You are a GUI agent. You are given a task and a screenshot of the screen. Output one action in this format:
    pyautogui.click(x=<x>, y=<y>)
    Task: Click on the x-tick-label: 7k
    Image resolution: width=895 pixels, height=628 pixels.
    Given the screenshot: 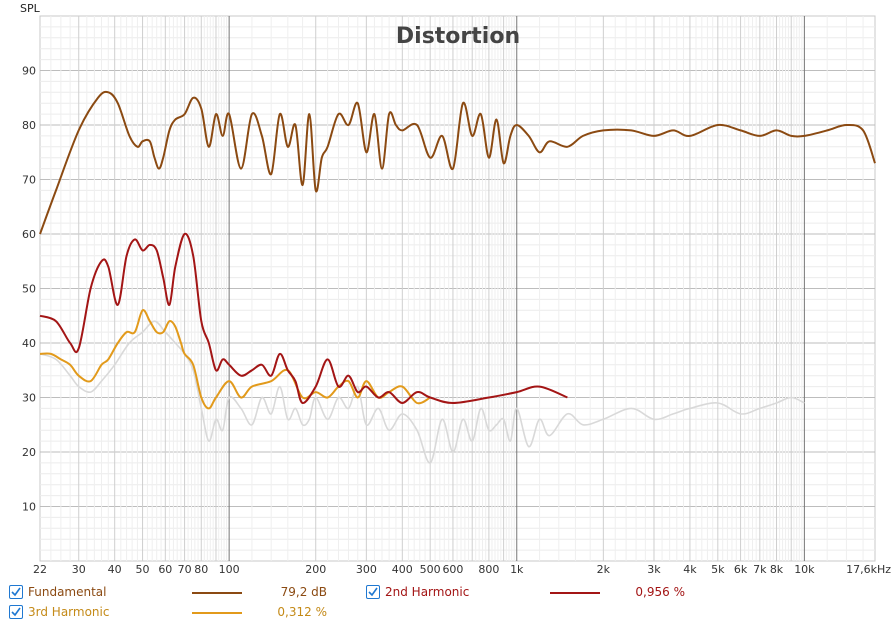 What is the action you would take?
    pyautogui.click(x=760, y=569)
    